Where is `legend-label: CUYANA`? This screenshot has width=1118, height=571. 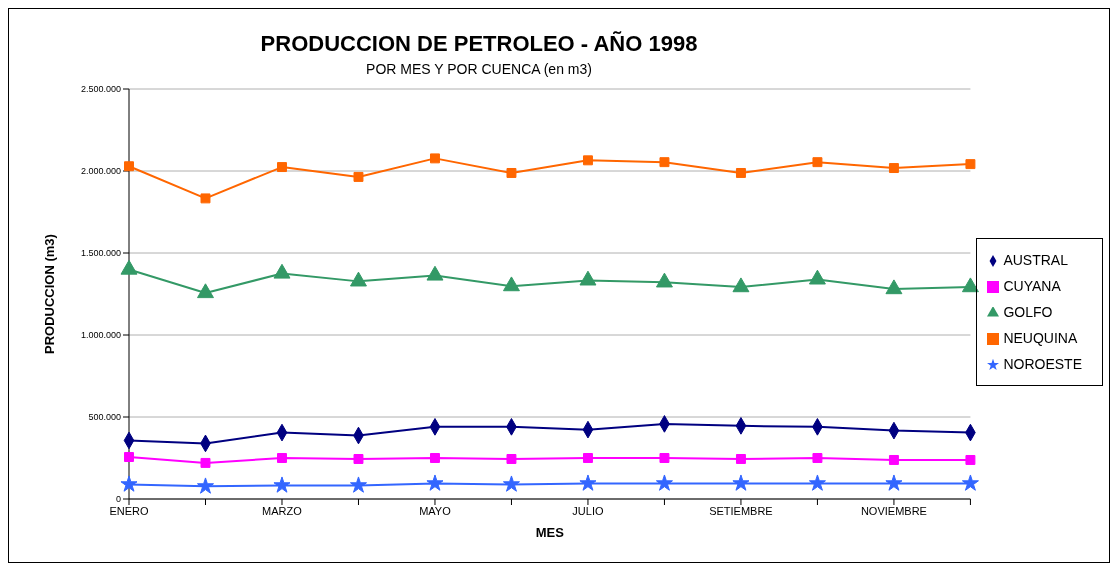 legend-label: CUYANA is located at coordinates (1032, 286).